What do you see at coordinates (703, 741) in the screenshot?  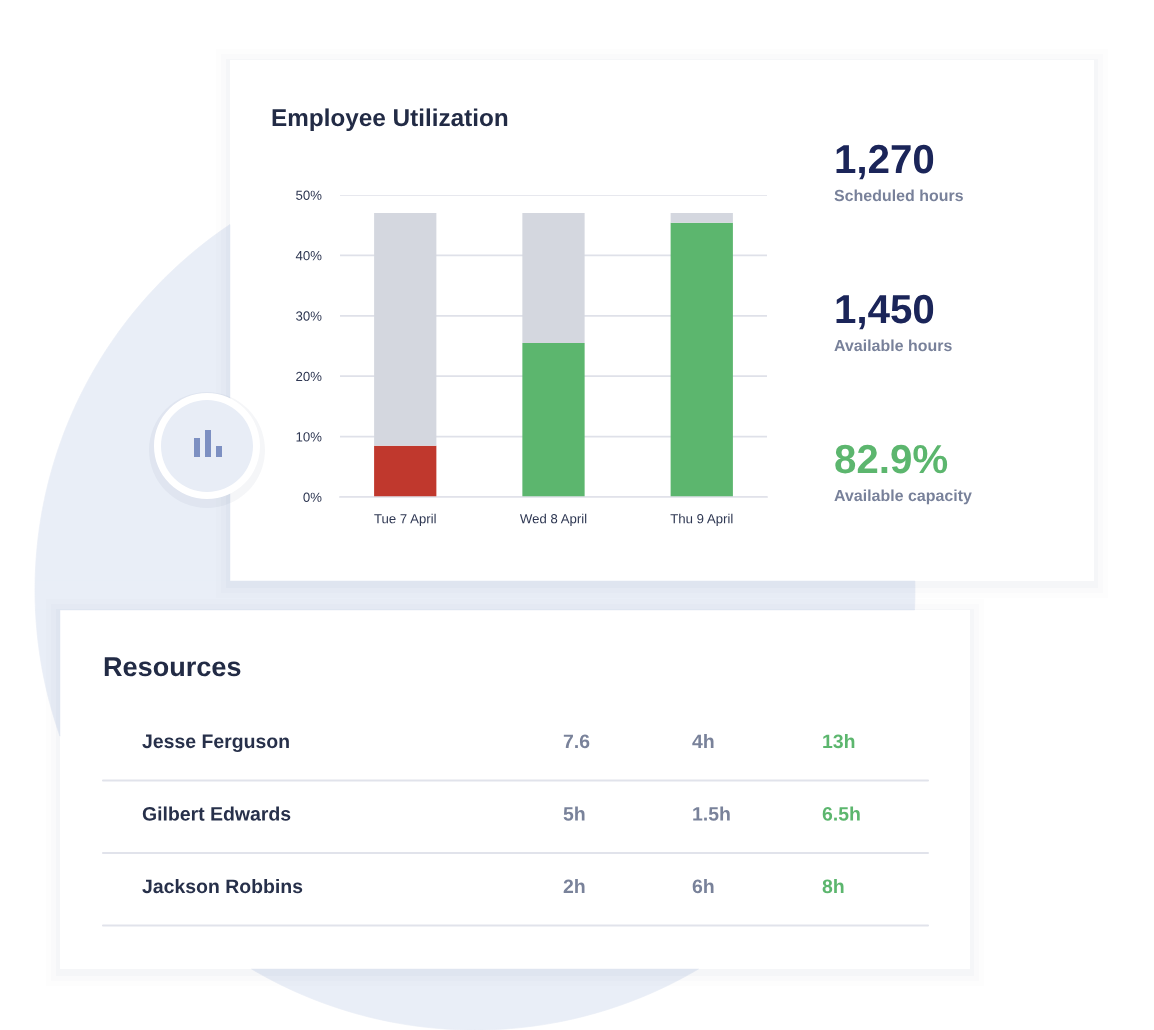 I see `data-label: 4h` at bounding box center [703, 741].